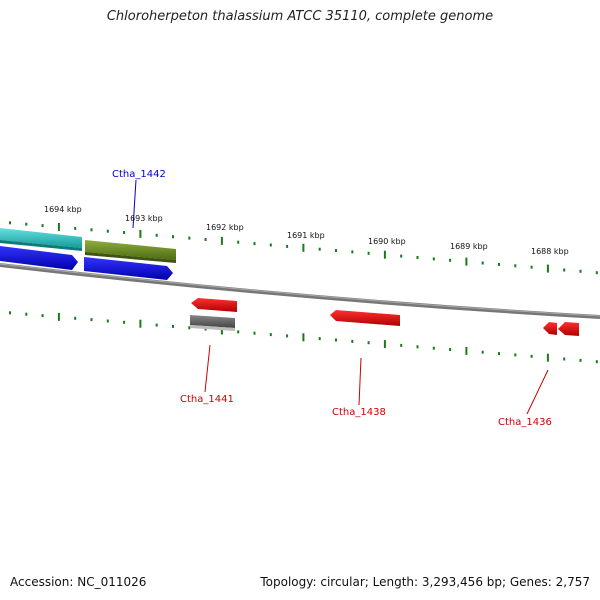 The width and height of the screenshot is (600, 600). I want to click on cds-feature-ctha-1436-a, so click(550, 328).